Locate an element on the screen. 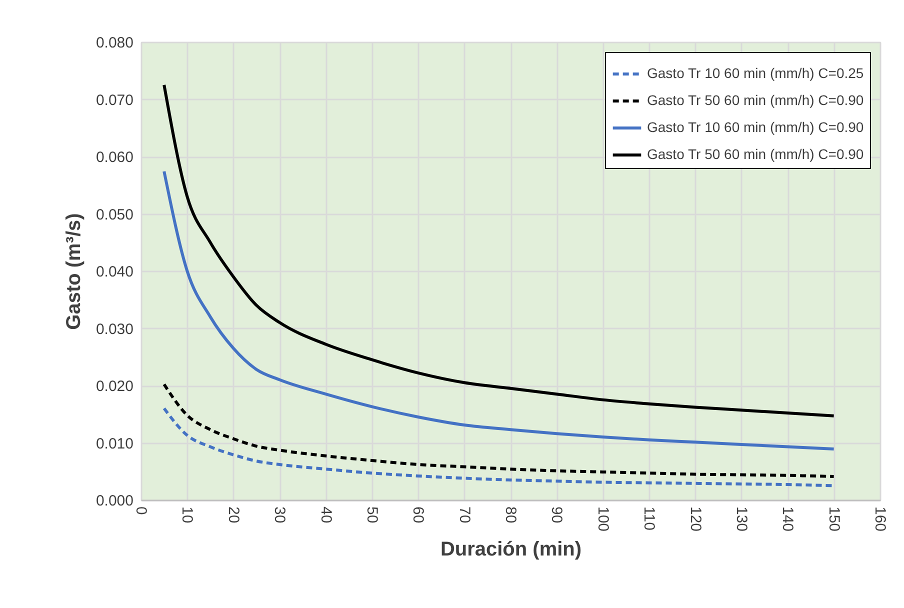 This screenshot has width=904, height=608. y-tick-label: 0.030 is located at coordinates (115, 329).